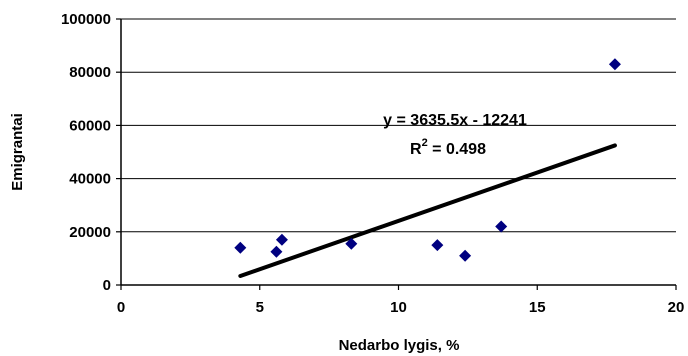 The image size is (688, 356). What do you see at coordinates (121, 307) in the screenshot?
I see `x-tick-label: 0` at bounding box center [121, 307].